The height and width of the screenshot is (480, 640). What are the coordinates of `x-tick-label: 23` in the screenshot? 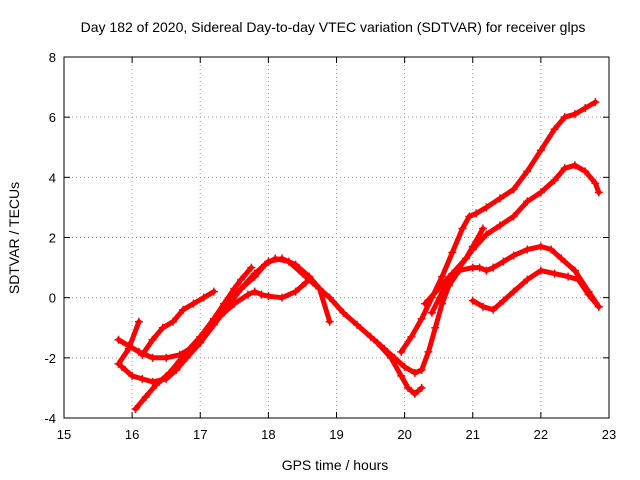 It's located at (609, 434).